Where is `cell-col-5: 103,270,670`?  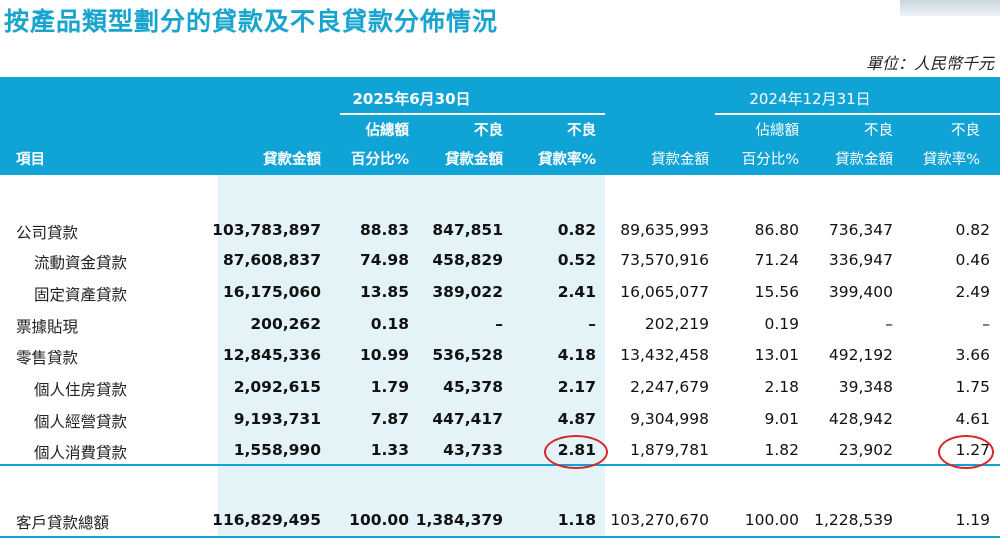 cell-col-5: 103,270,670 is located at coordinates (659, 520).